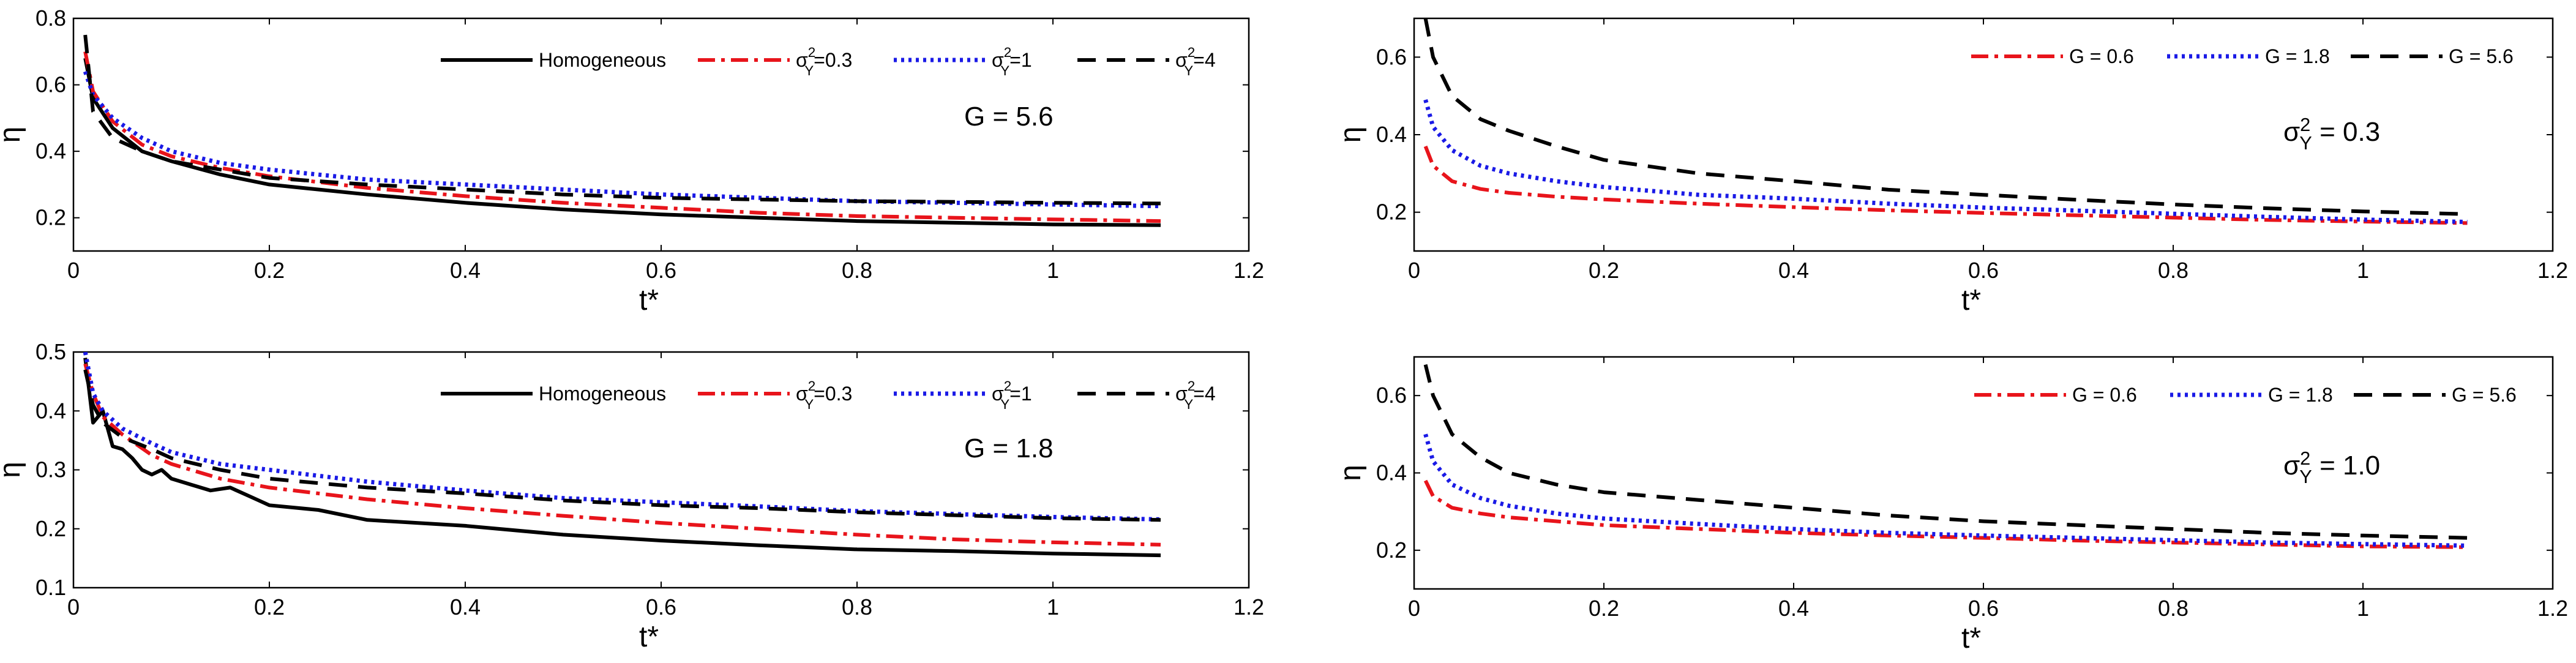 This screenshot has width=2576, height=663. I want to click on panel-annotation-base: G = 1.8, so click(1009, 448).